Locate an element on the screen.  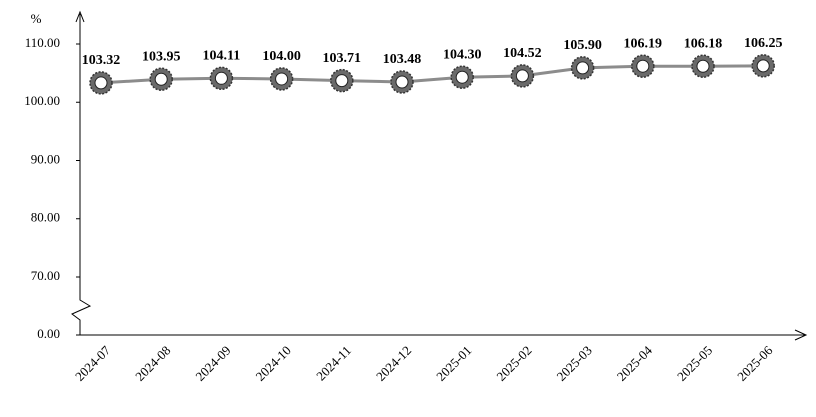
value-label: 103.32 is located at coordinates (101, 60).